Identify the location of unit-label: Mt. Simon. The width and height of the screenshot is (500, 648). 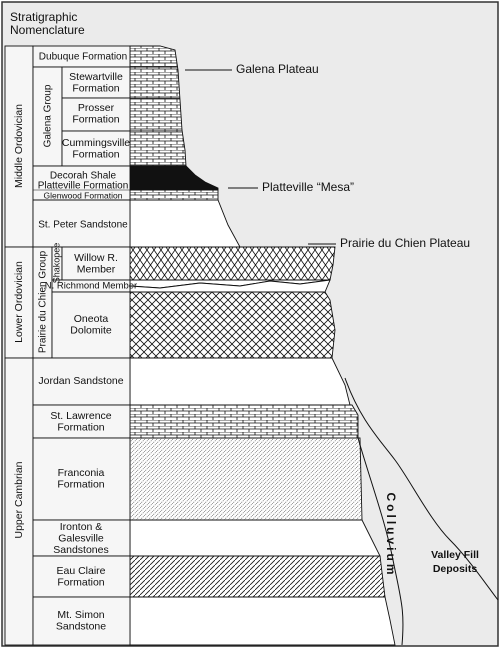
(80, 615).